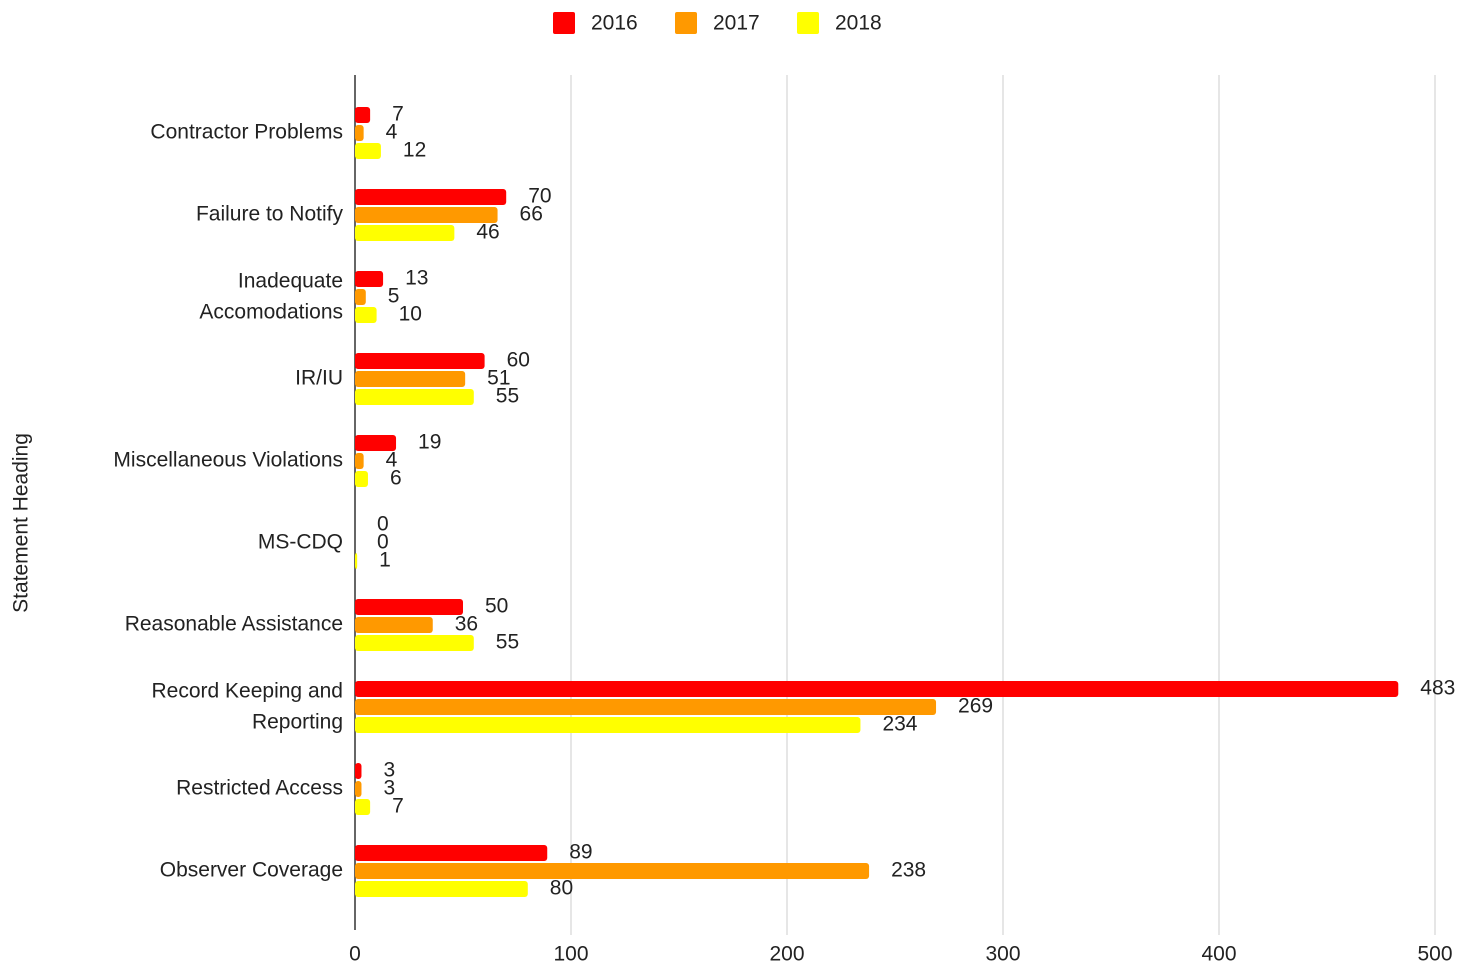 Image resolution: width=1468 pixels, height=967 pixels. I want to click on value-label: 19, so click(429, 442).